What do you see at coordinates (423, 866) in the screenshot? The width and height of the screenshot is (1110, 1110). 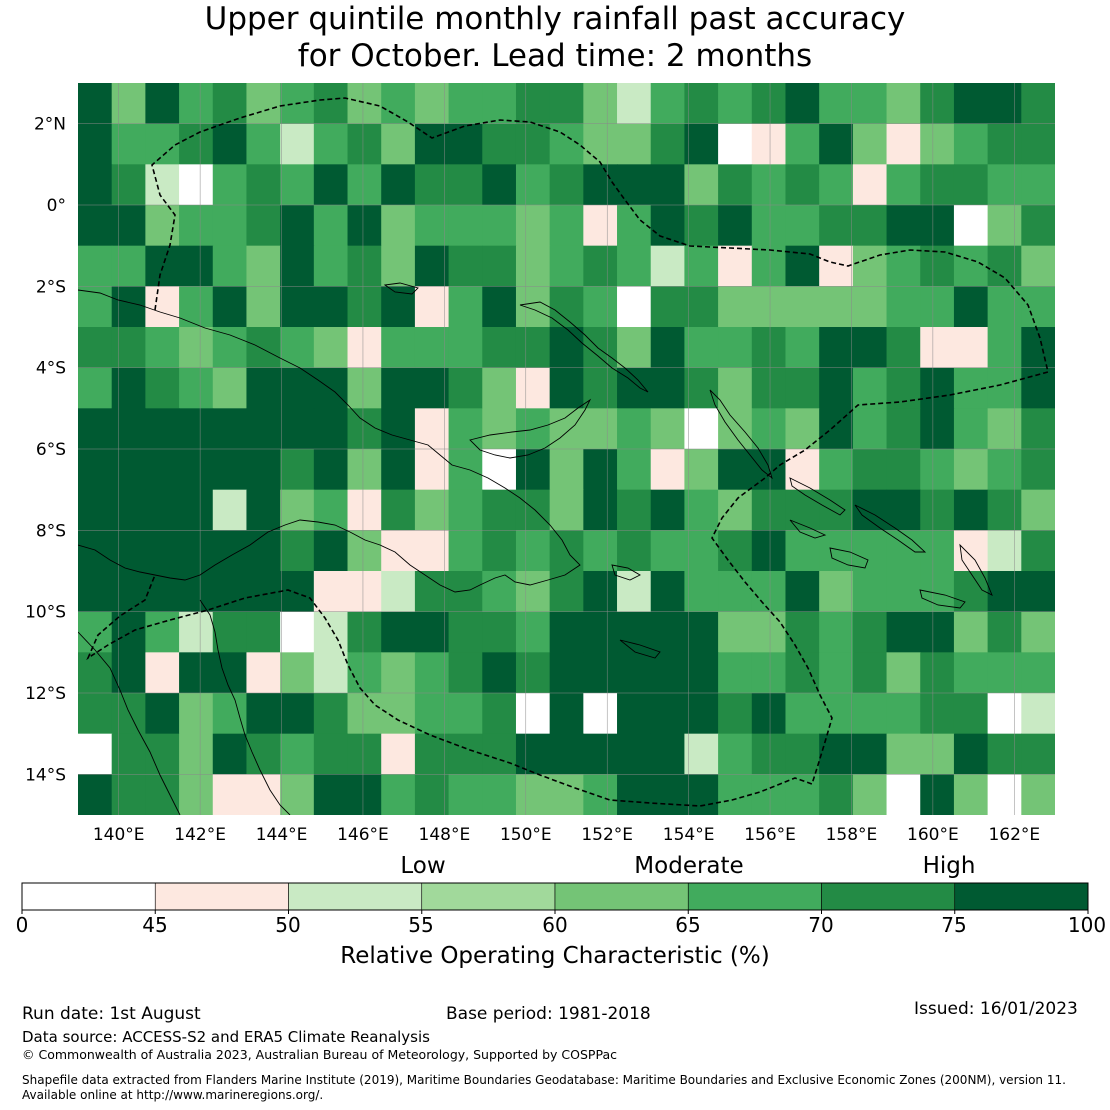 I see `colorbar-category-low: Low` at bounding box center [423, 866].